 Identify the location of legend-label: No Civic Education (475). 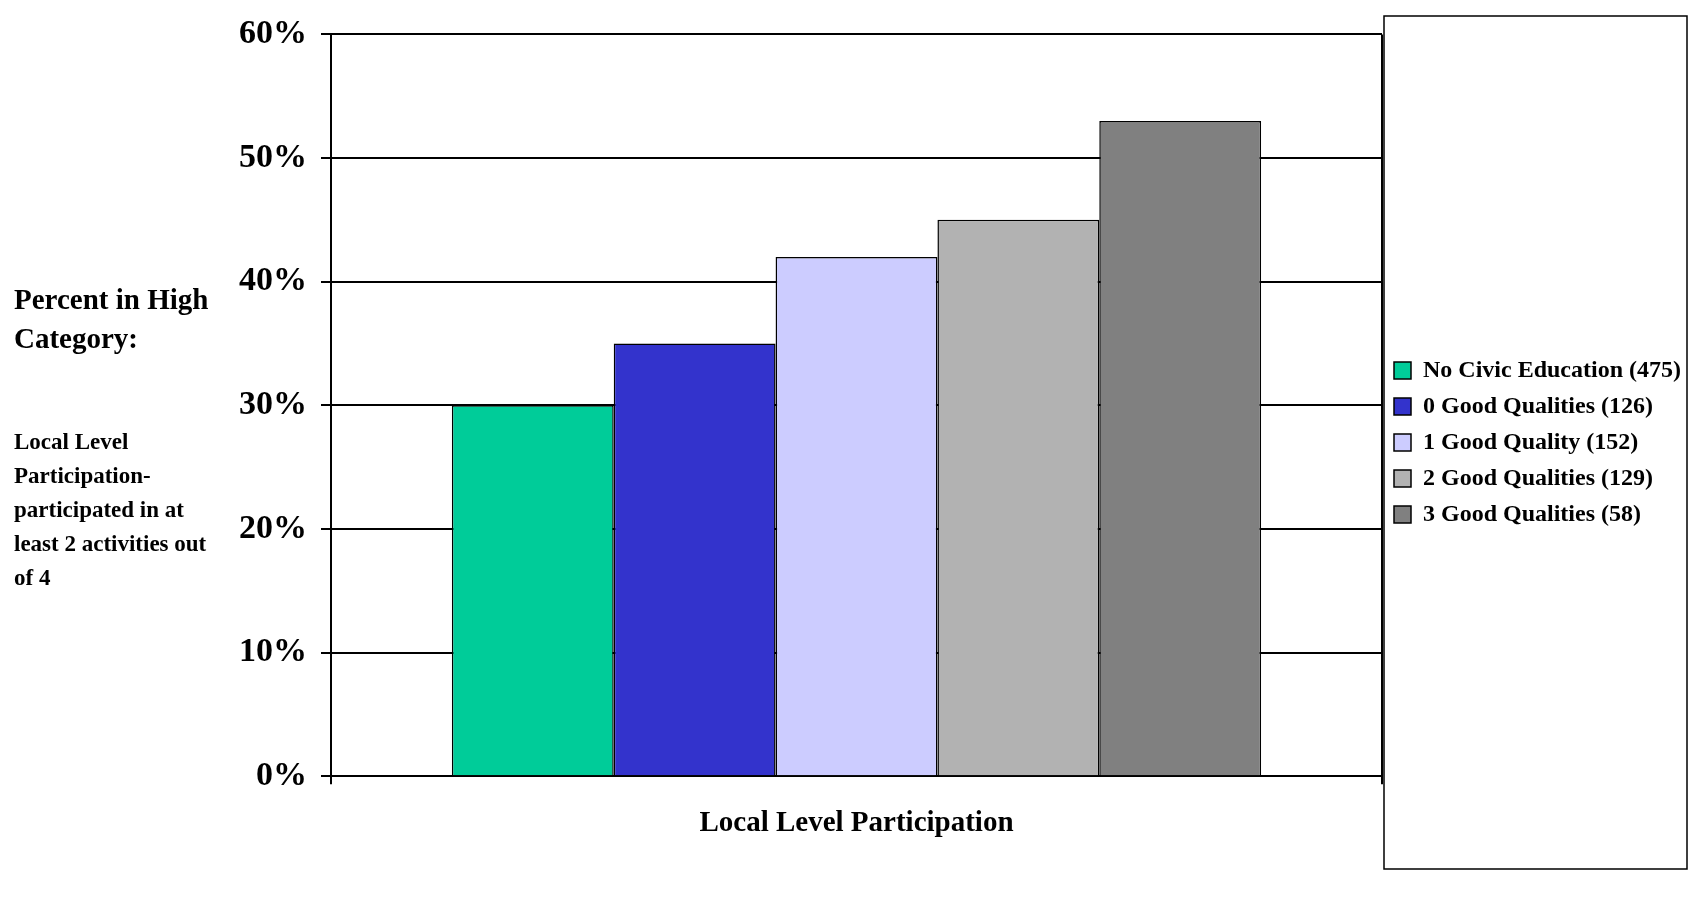
(1552, 368).